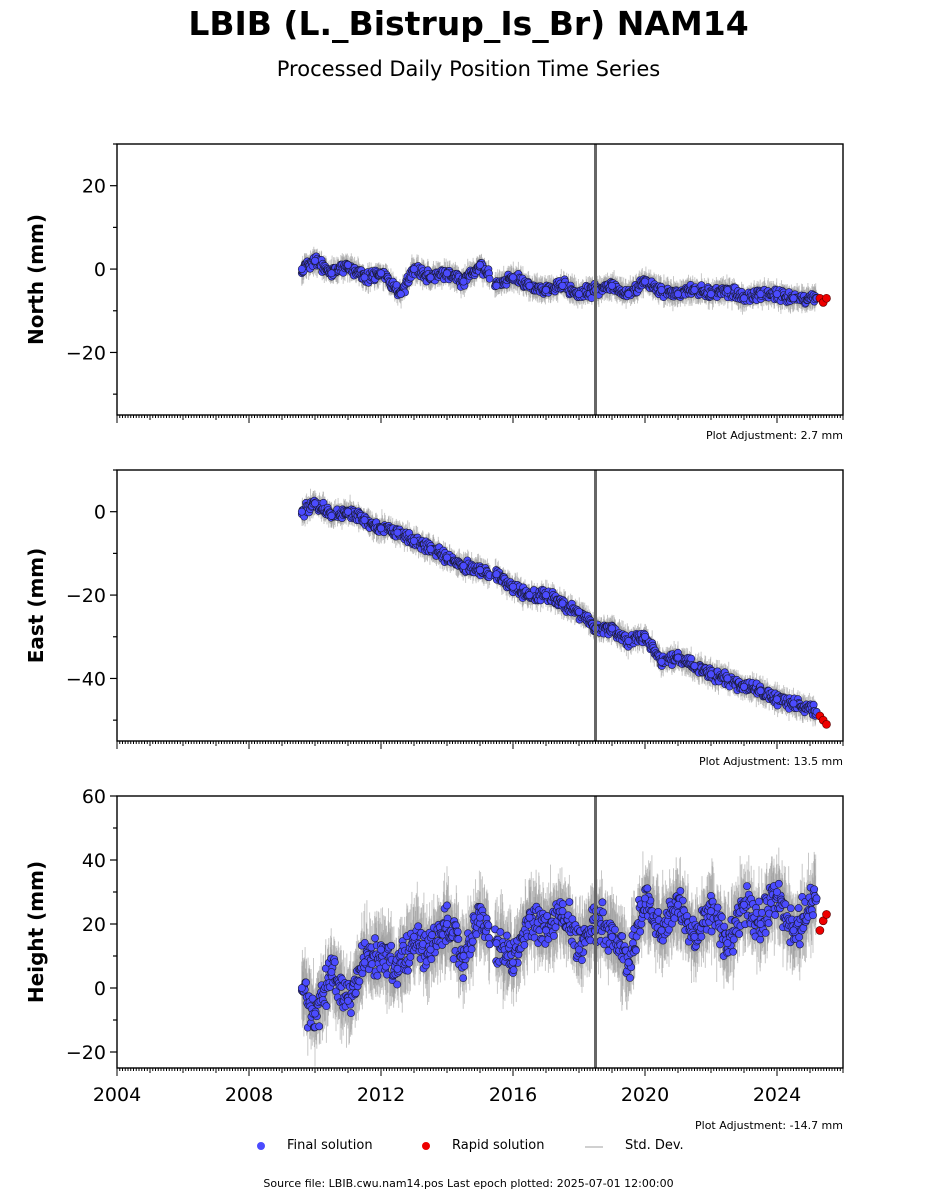 This screenshot has height=1200, width=937. I want to click on north-y-tick-label: 0, so click(100, 270).